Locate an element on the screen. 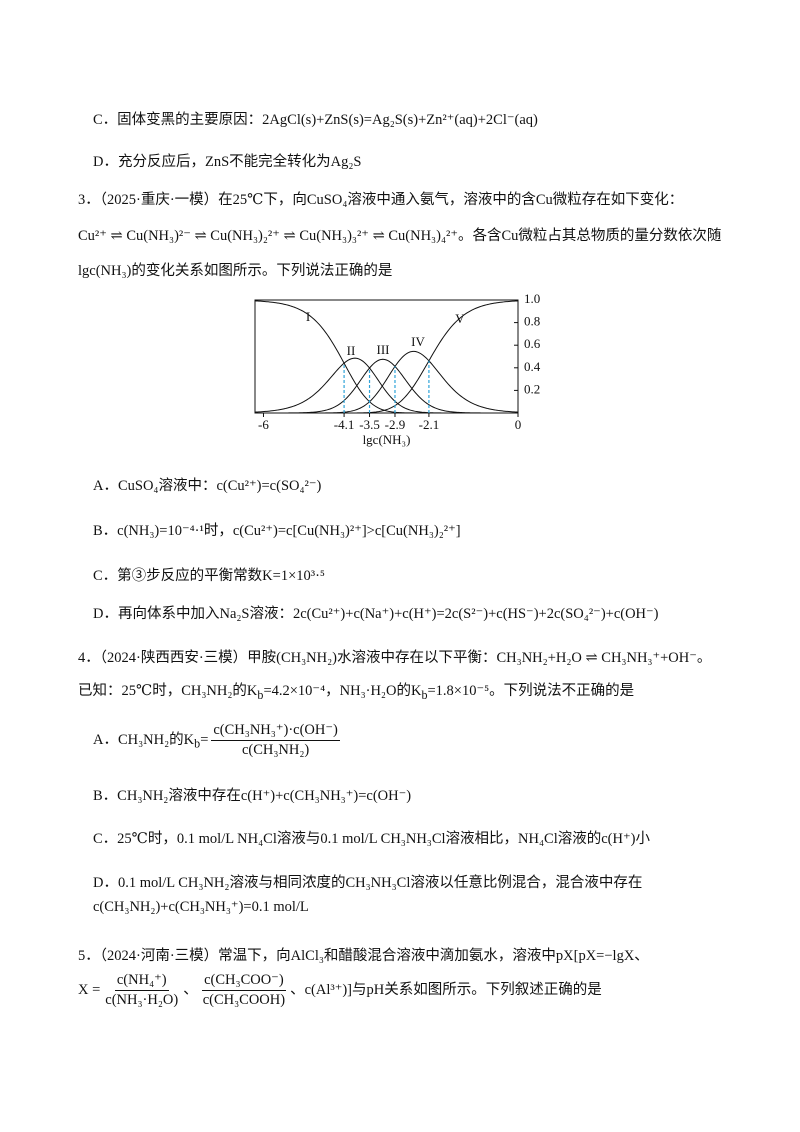 This screenshot has height=1132, width=800. option-text: C．第③步反应的平衡常数K=1×10³·⁵ is located at coordinates (209, 576).